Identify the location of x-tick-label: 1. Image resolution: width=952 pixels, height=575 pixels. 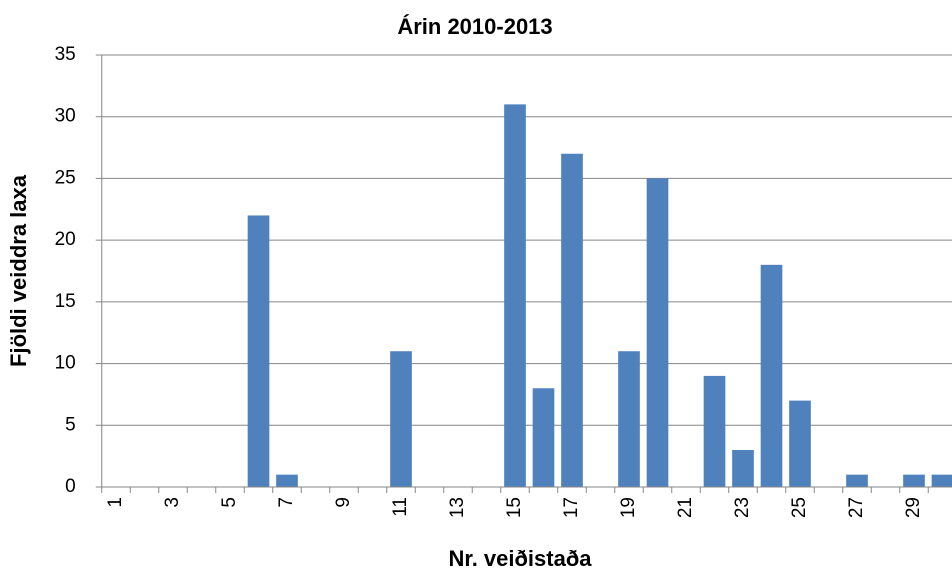
(115, 502).